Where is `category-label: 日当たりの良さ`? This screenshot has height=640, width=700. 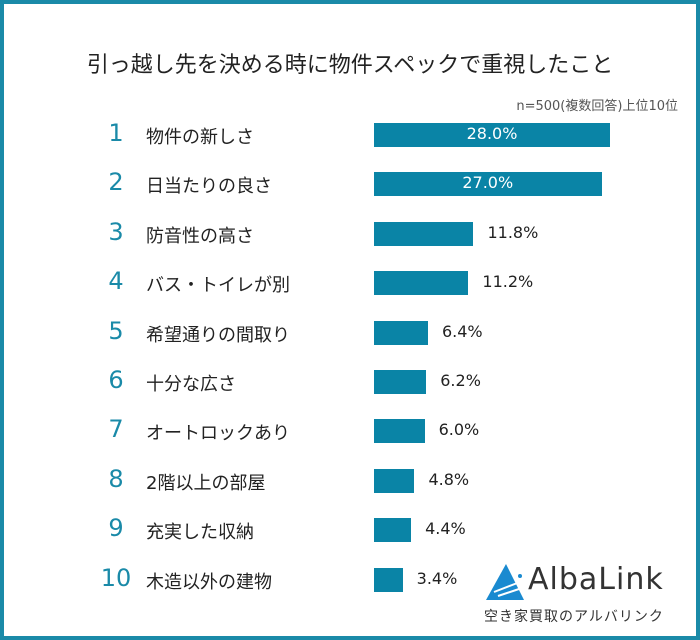 category-label: 日当たりの良さ is located at coordinates (209, 187).